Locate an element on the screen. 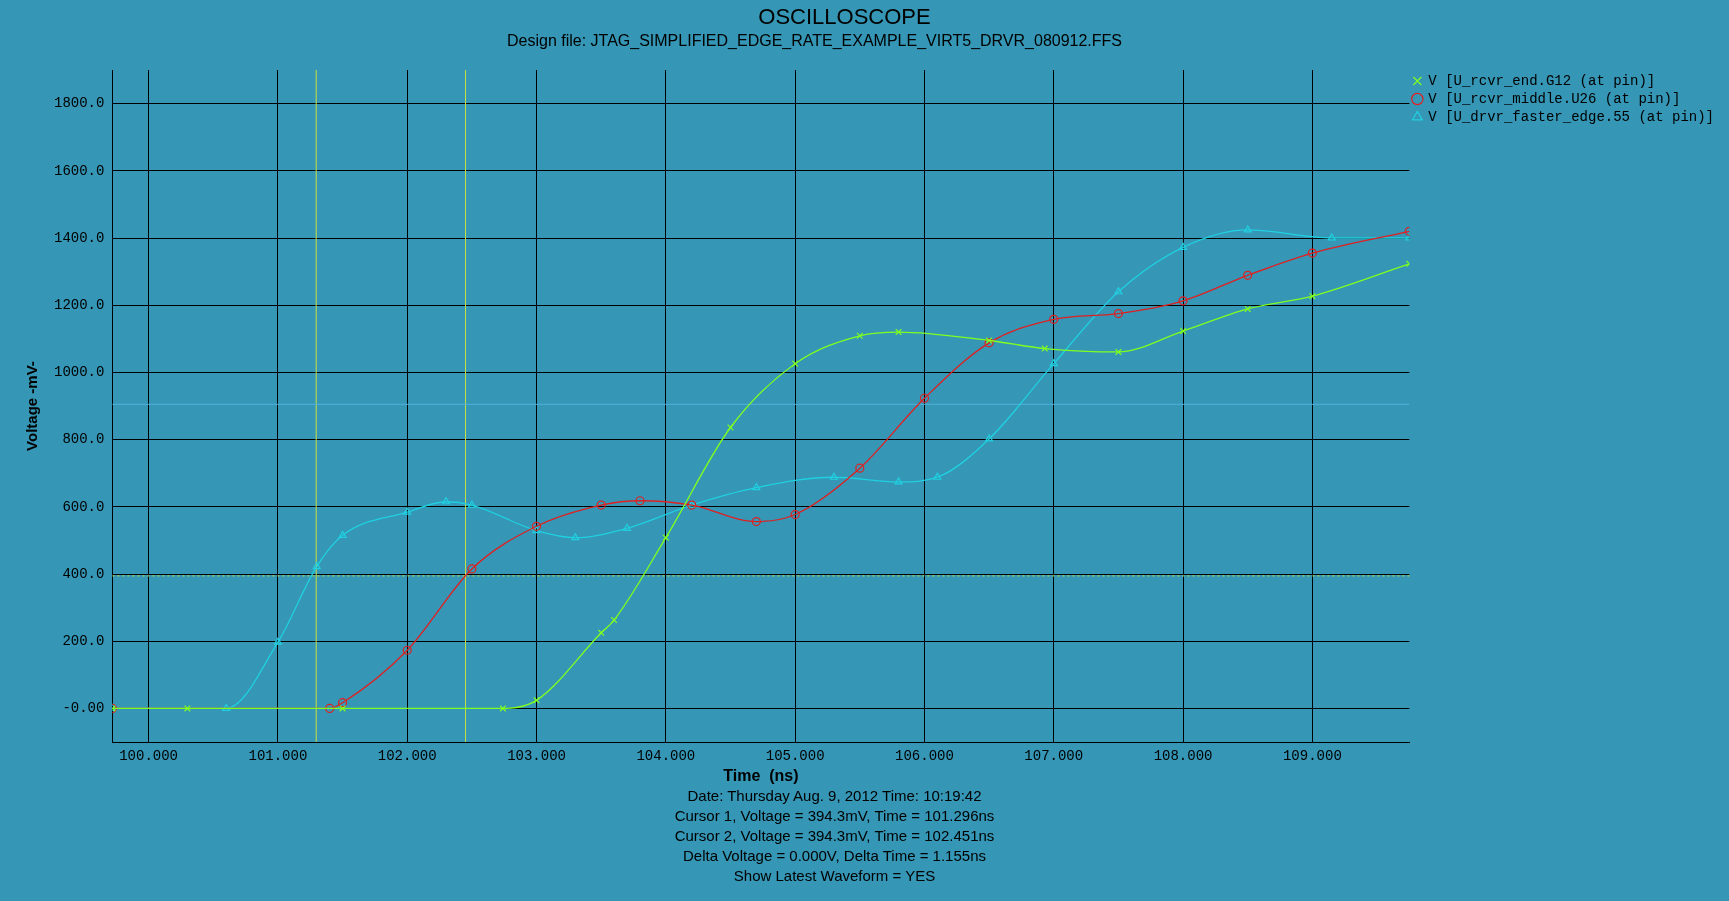 The width and height of the screenshot is (1729, 901). y-tick-label: 1200.0 is located at coordinates (79, 304).